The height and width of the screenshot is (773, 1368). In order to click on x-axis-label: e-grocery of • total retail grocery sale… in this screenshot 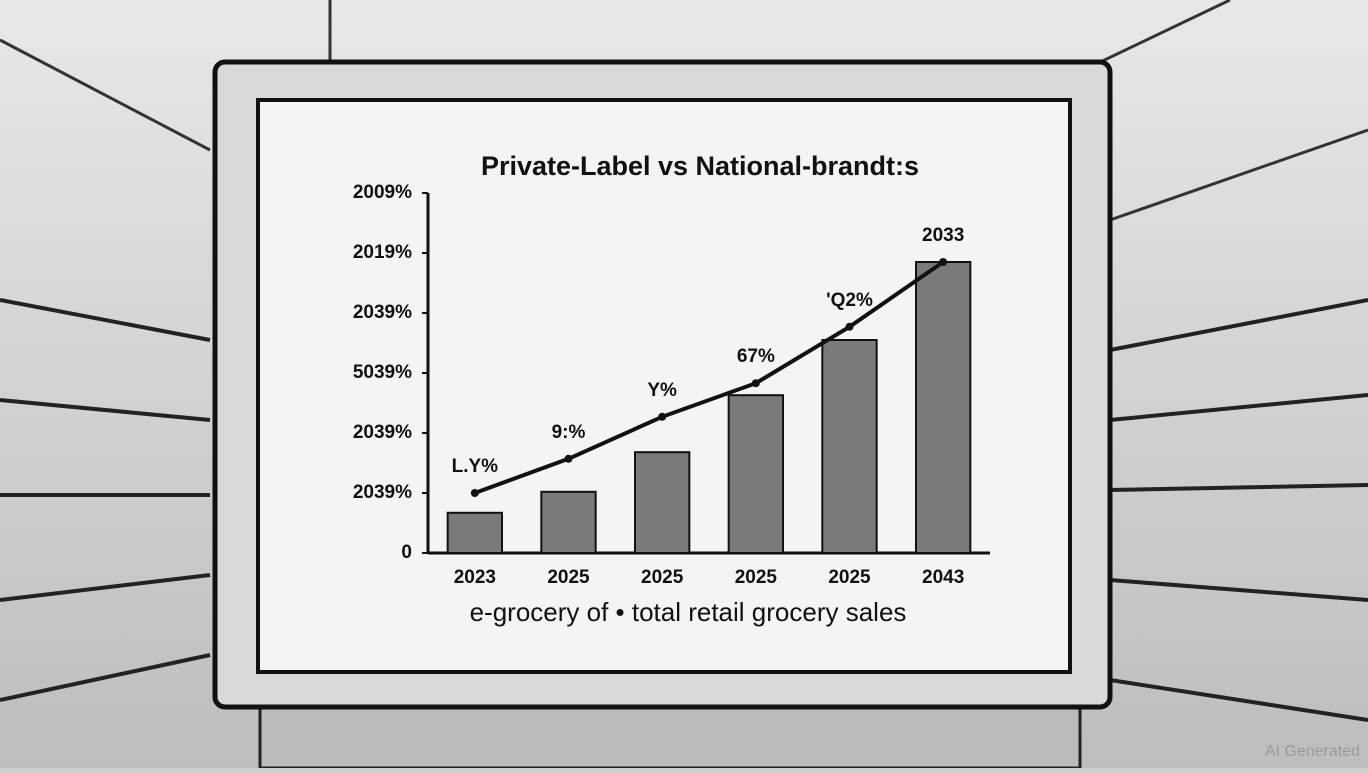, I will do `click(688, 612)`.